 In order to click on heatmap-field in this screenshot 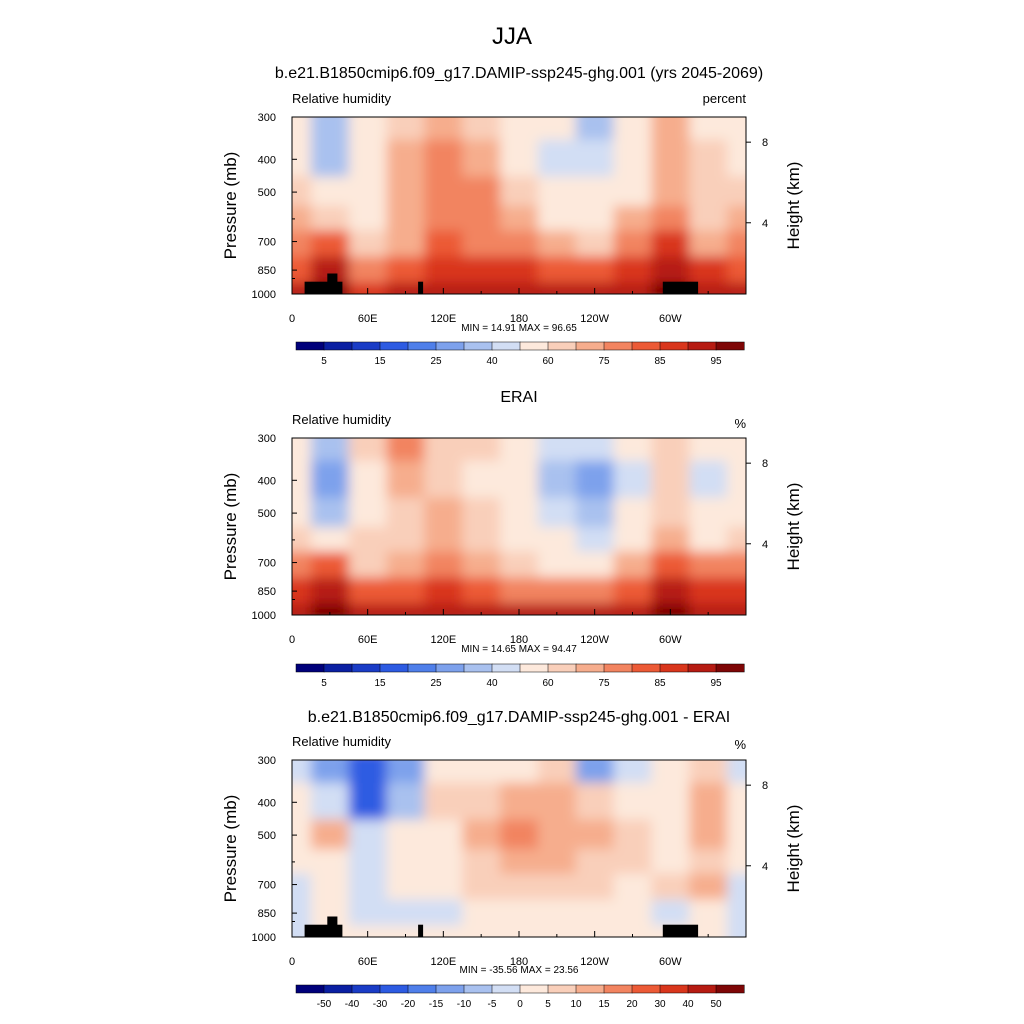, I will do `click(519, 205)`.